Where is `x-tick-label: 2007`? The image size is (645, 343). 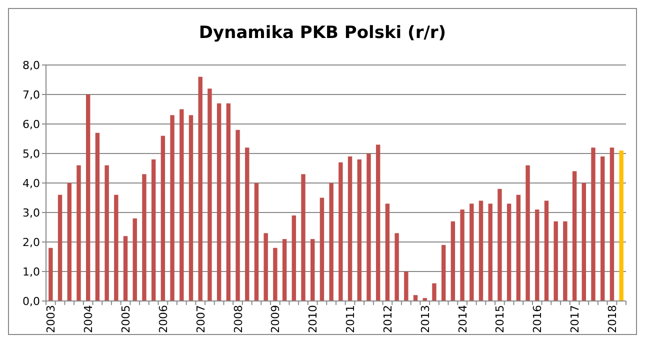 x-tick-label: 2007 is located at coordinates (201, 319).